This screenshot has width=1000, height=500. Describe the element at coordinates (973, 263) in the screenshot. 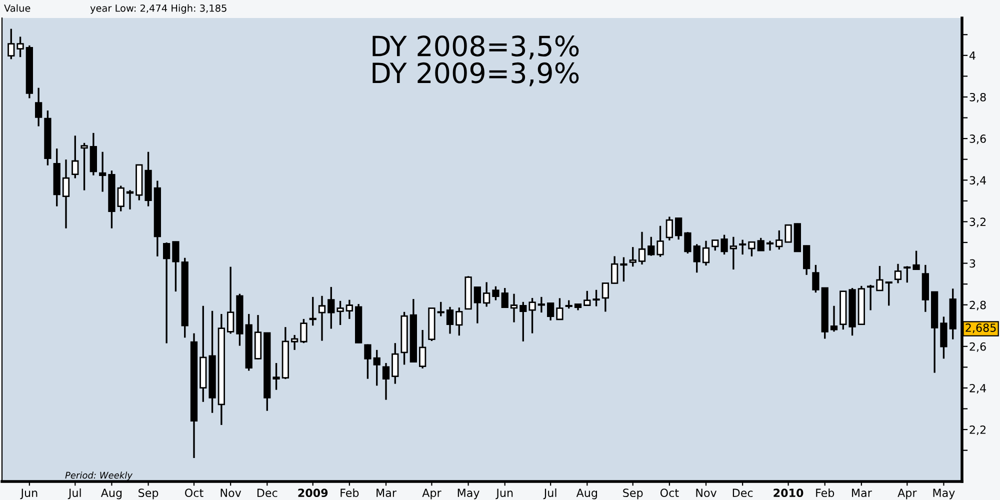

I see `y-tick-label: 3` at that location.